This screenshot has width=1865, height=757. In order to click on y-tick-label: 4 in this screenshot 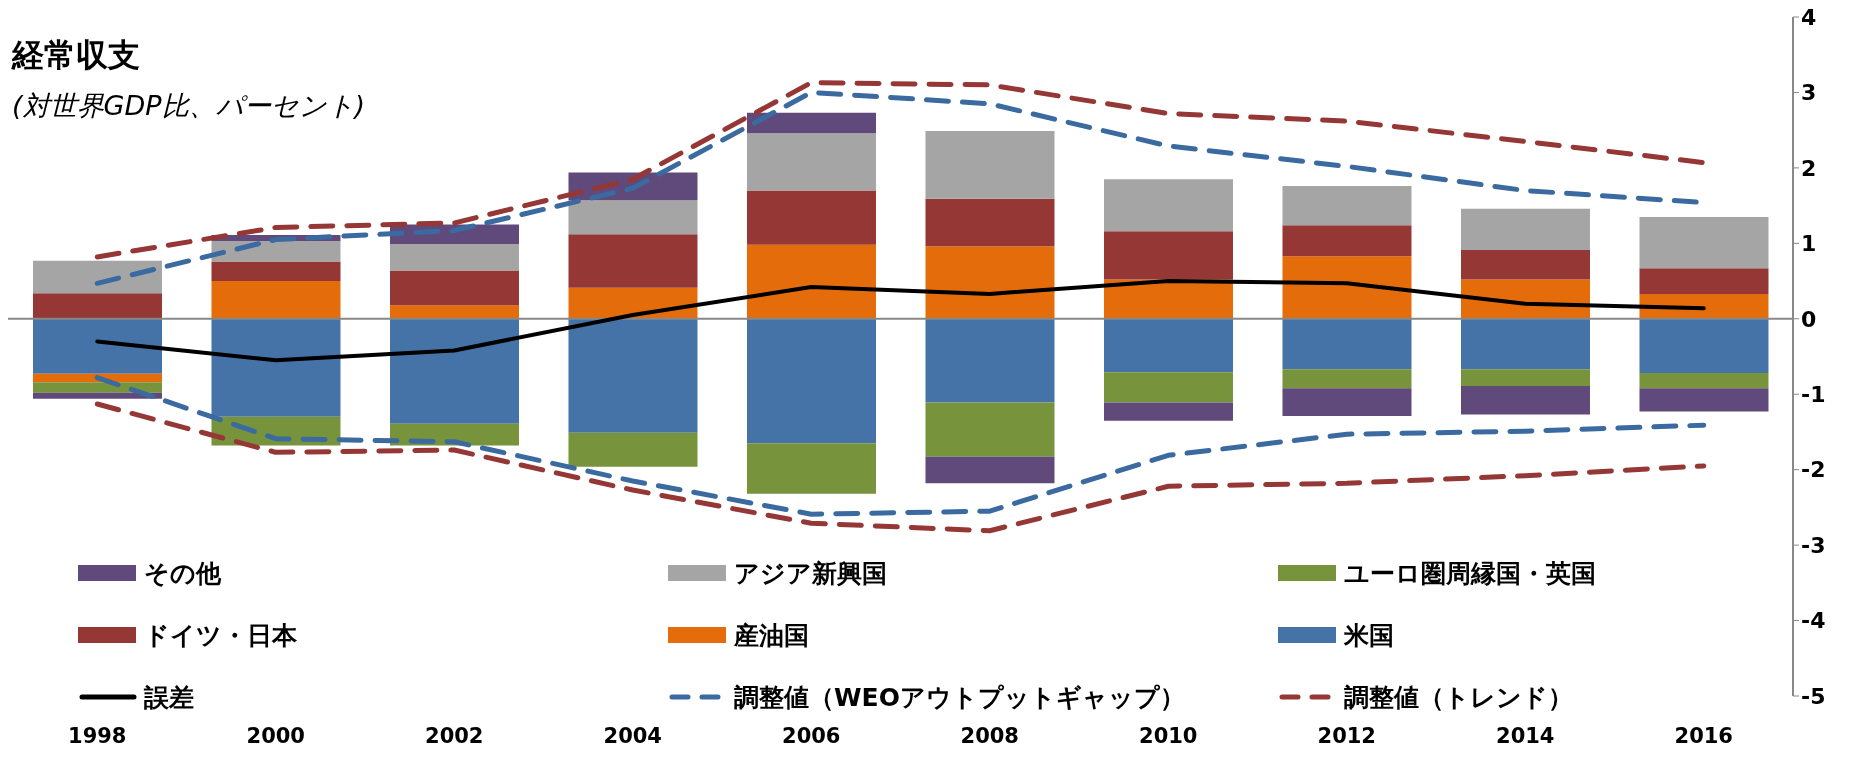, I will do `click(1809, 17)`.